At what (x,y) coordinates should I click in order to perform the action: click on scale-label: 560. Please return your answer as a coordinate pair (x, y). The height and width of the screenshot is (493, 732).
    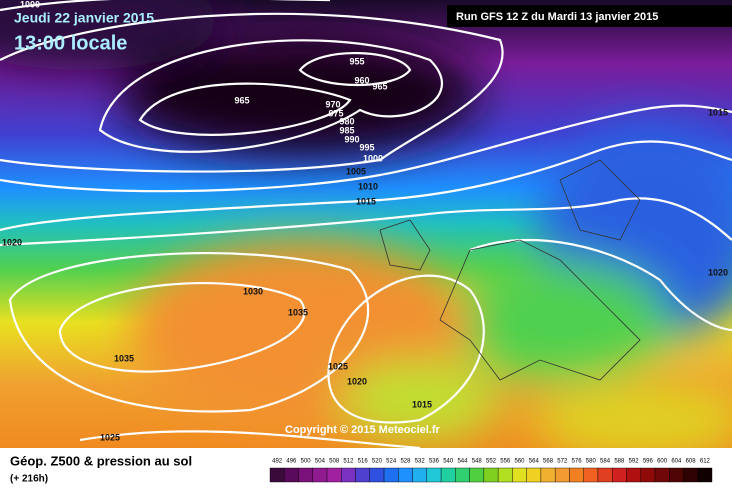
    Looking at the image, I should click on (520, 462).